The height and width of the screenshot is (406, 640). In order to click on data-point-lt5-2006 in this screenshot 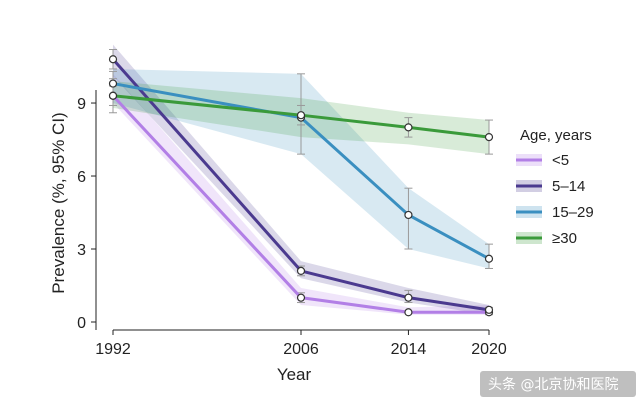, I will do `click(301, 297)`.